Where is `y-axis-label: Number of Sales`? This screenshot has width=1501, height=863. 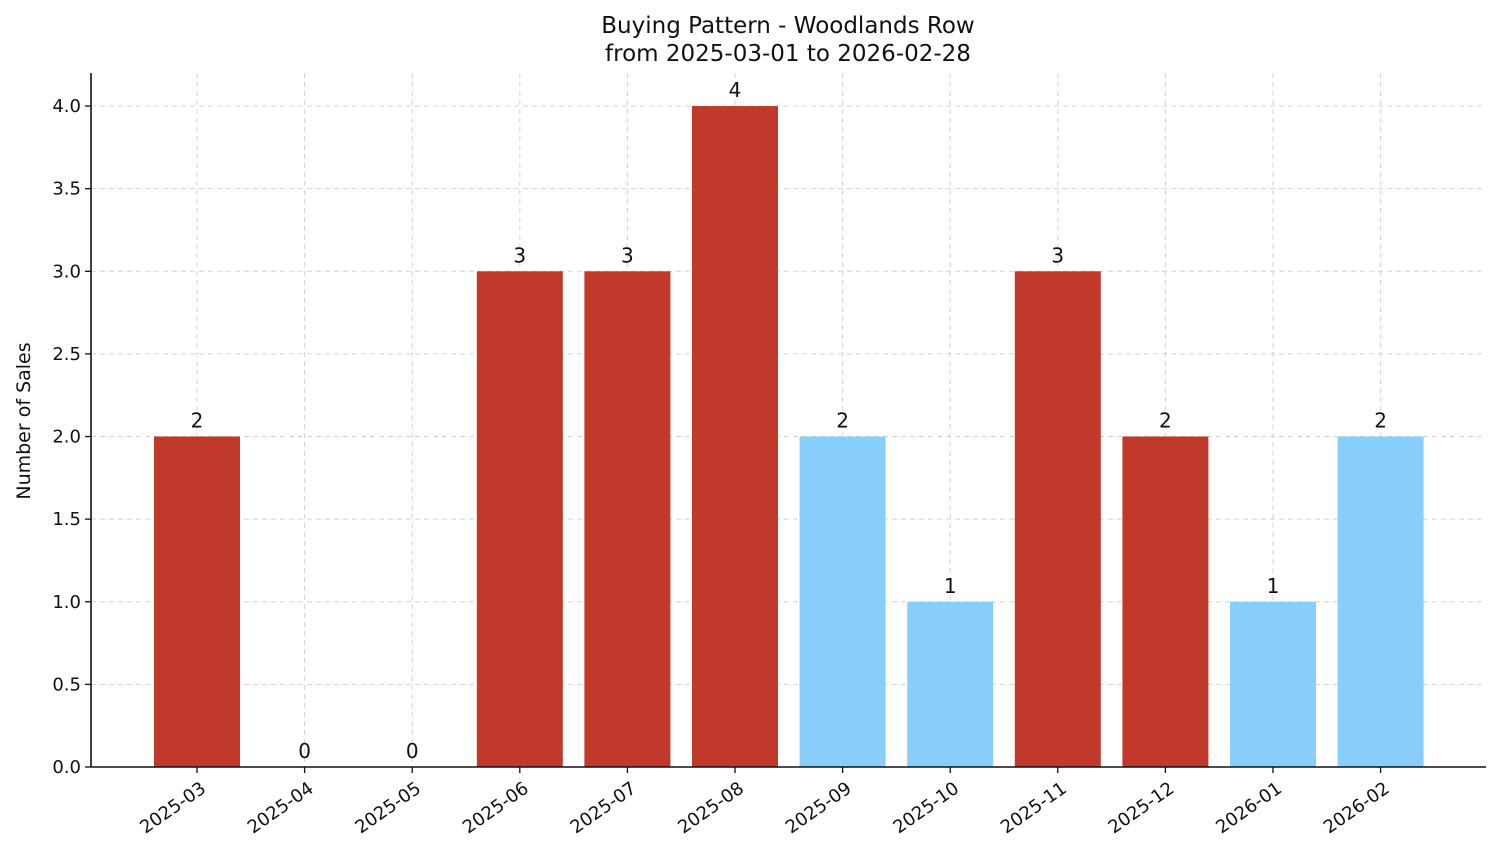 y-axis-label: Number of Sales is located at coordinates (24, 420).